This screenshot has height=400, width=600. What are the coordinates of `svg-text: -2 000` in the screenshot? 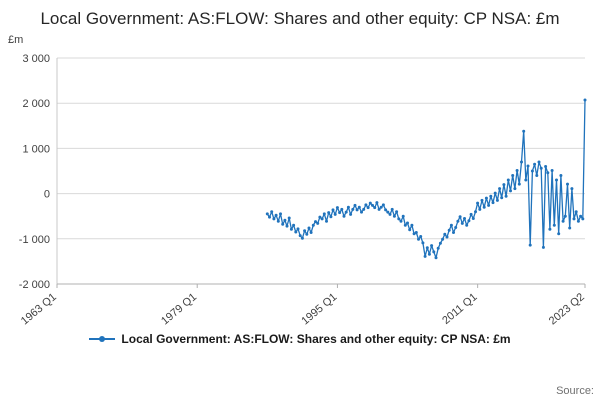 It's located at (34, 285).